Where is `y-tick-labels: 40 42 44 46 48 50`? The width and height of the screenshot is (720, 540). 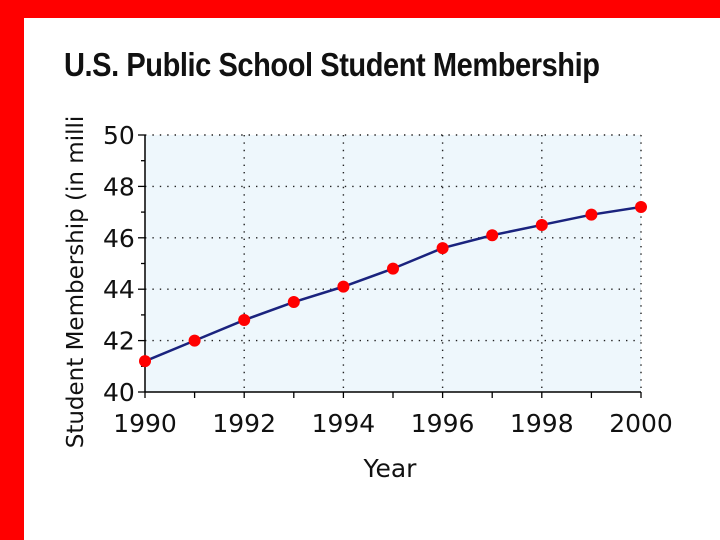
y-tick-labels: 40 42 44 46 48 50 is located at coordinates (119, 264).